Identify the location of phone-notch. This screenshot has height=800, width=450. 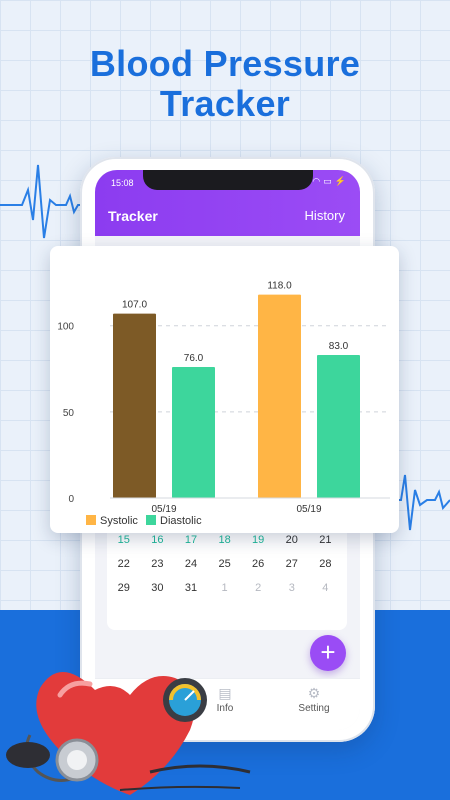
(228, 180).